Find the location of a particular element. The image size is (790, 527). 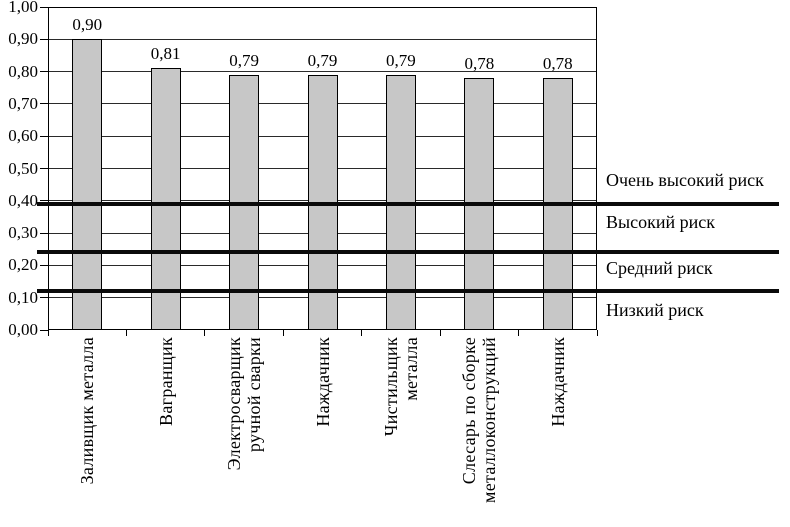

category-label: Электросварщик ручной сварки is located at coordinates (244, 432).